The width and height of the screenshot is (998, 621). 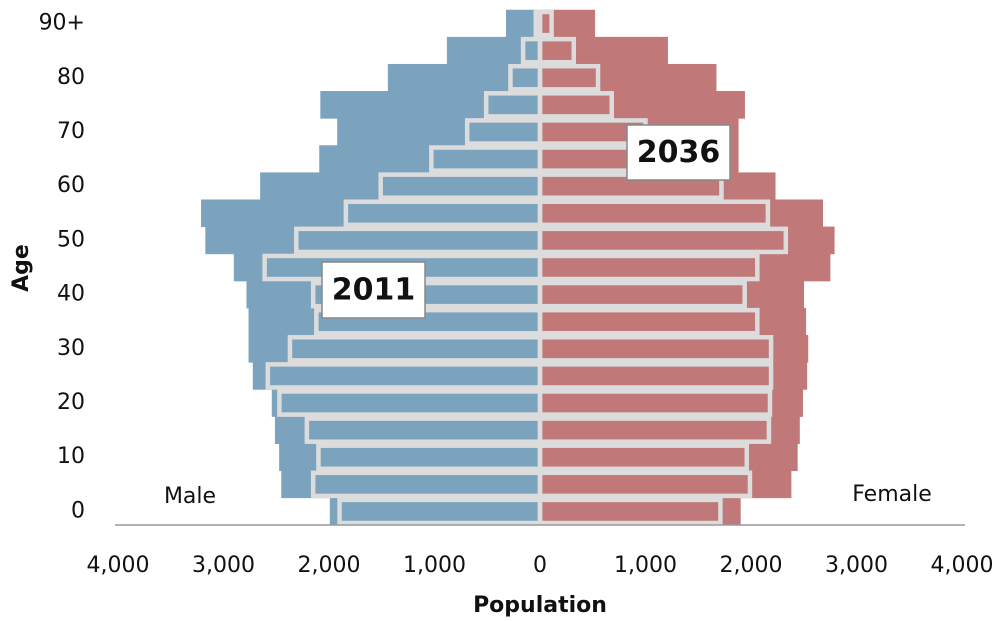 What do you see at coordinates (71, 348) in the screenshot?
I see `y-tick-label: 30` at bounding box center [71, 348].